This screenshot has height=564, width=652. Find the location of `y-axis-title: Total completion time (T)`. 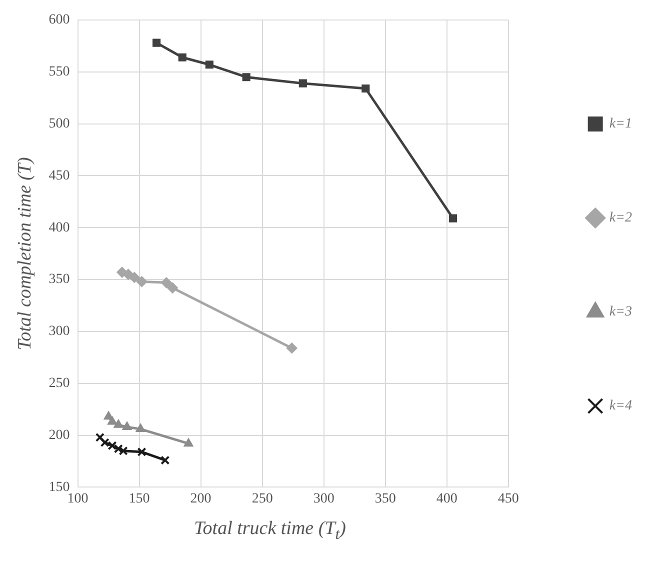

y-axis-title: Total completion time (T) is located at coordinates (25, 253).